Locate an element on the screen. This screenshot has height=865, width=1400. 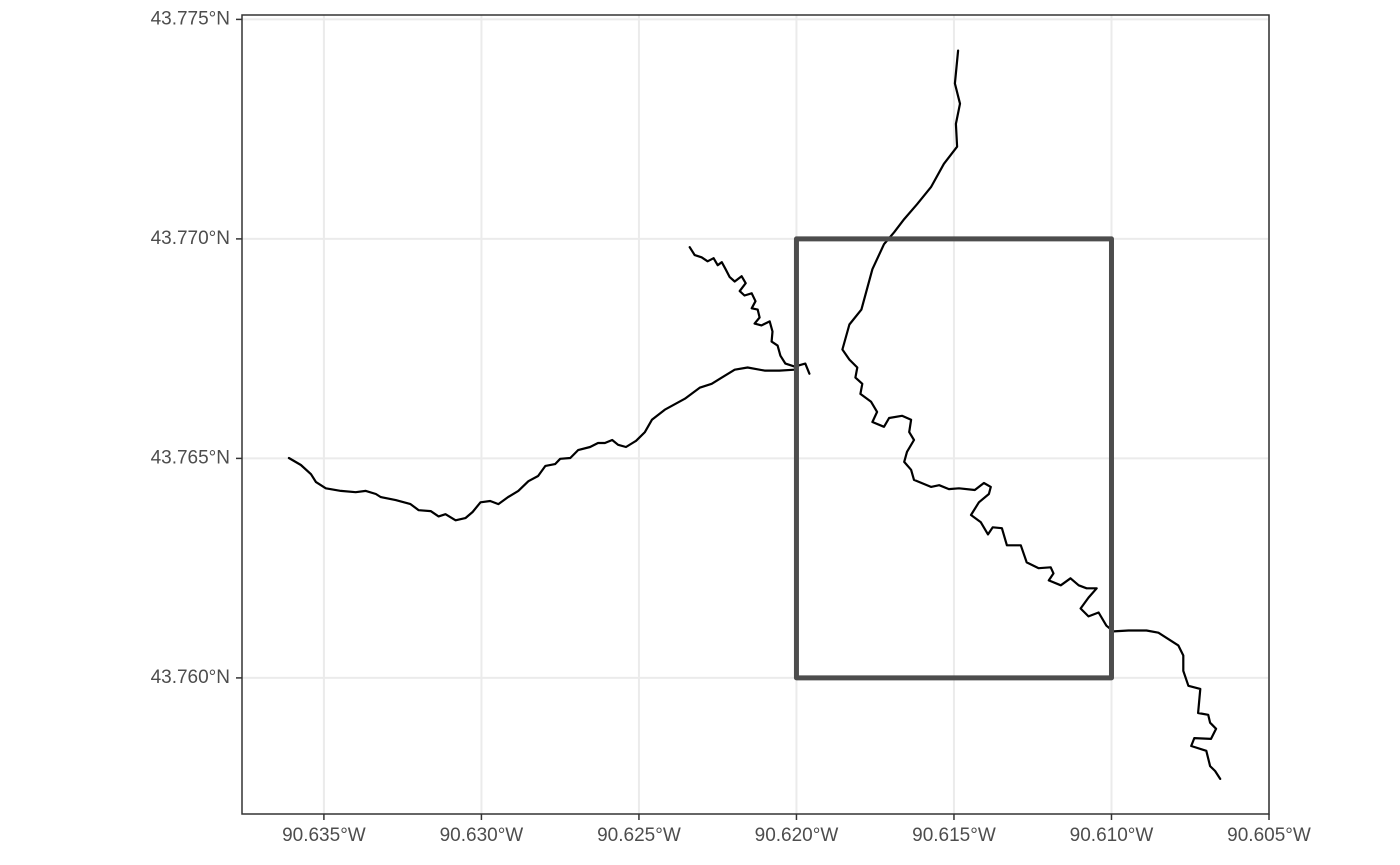
x-tick-label: 90.605°W is located at coordinates (1269, 835).